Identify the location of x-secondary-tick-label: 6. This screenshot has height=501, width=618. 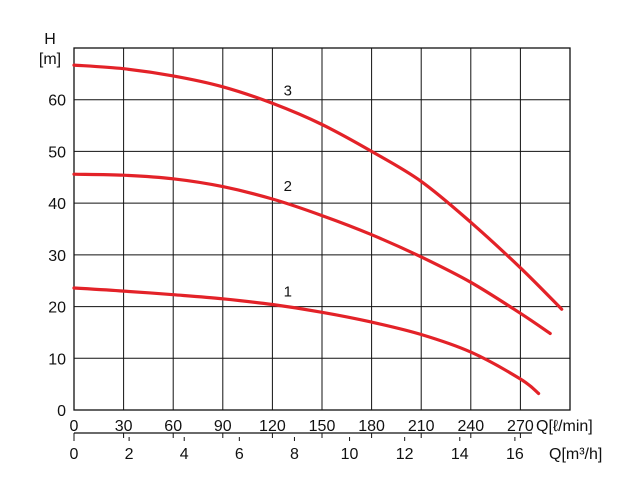
(239, 454).